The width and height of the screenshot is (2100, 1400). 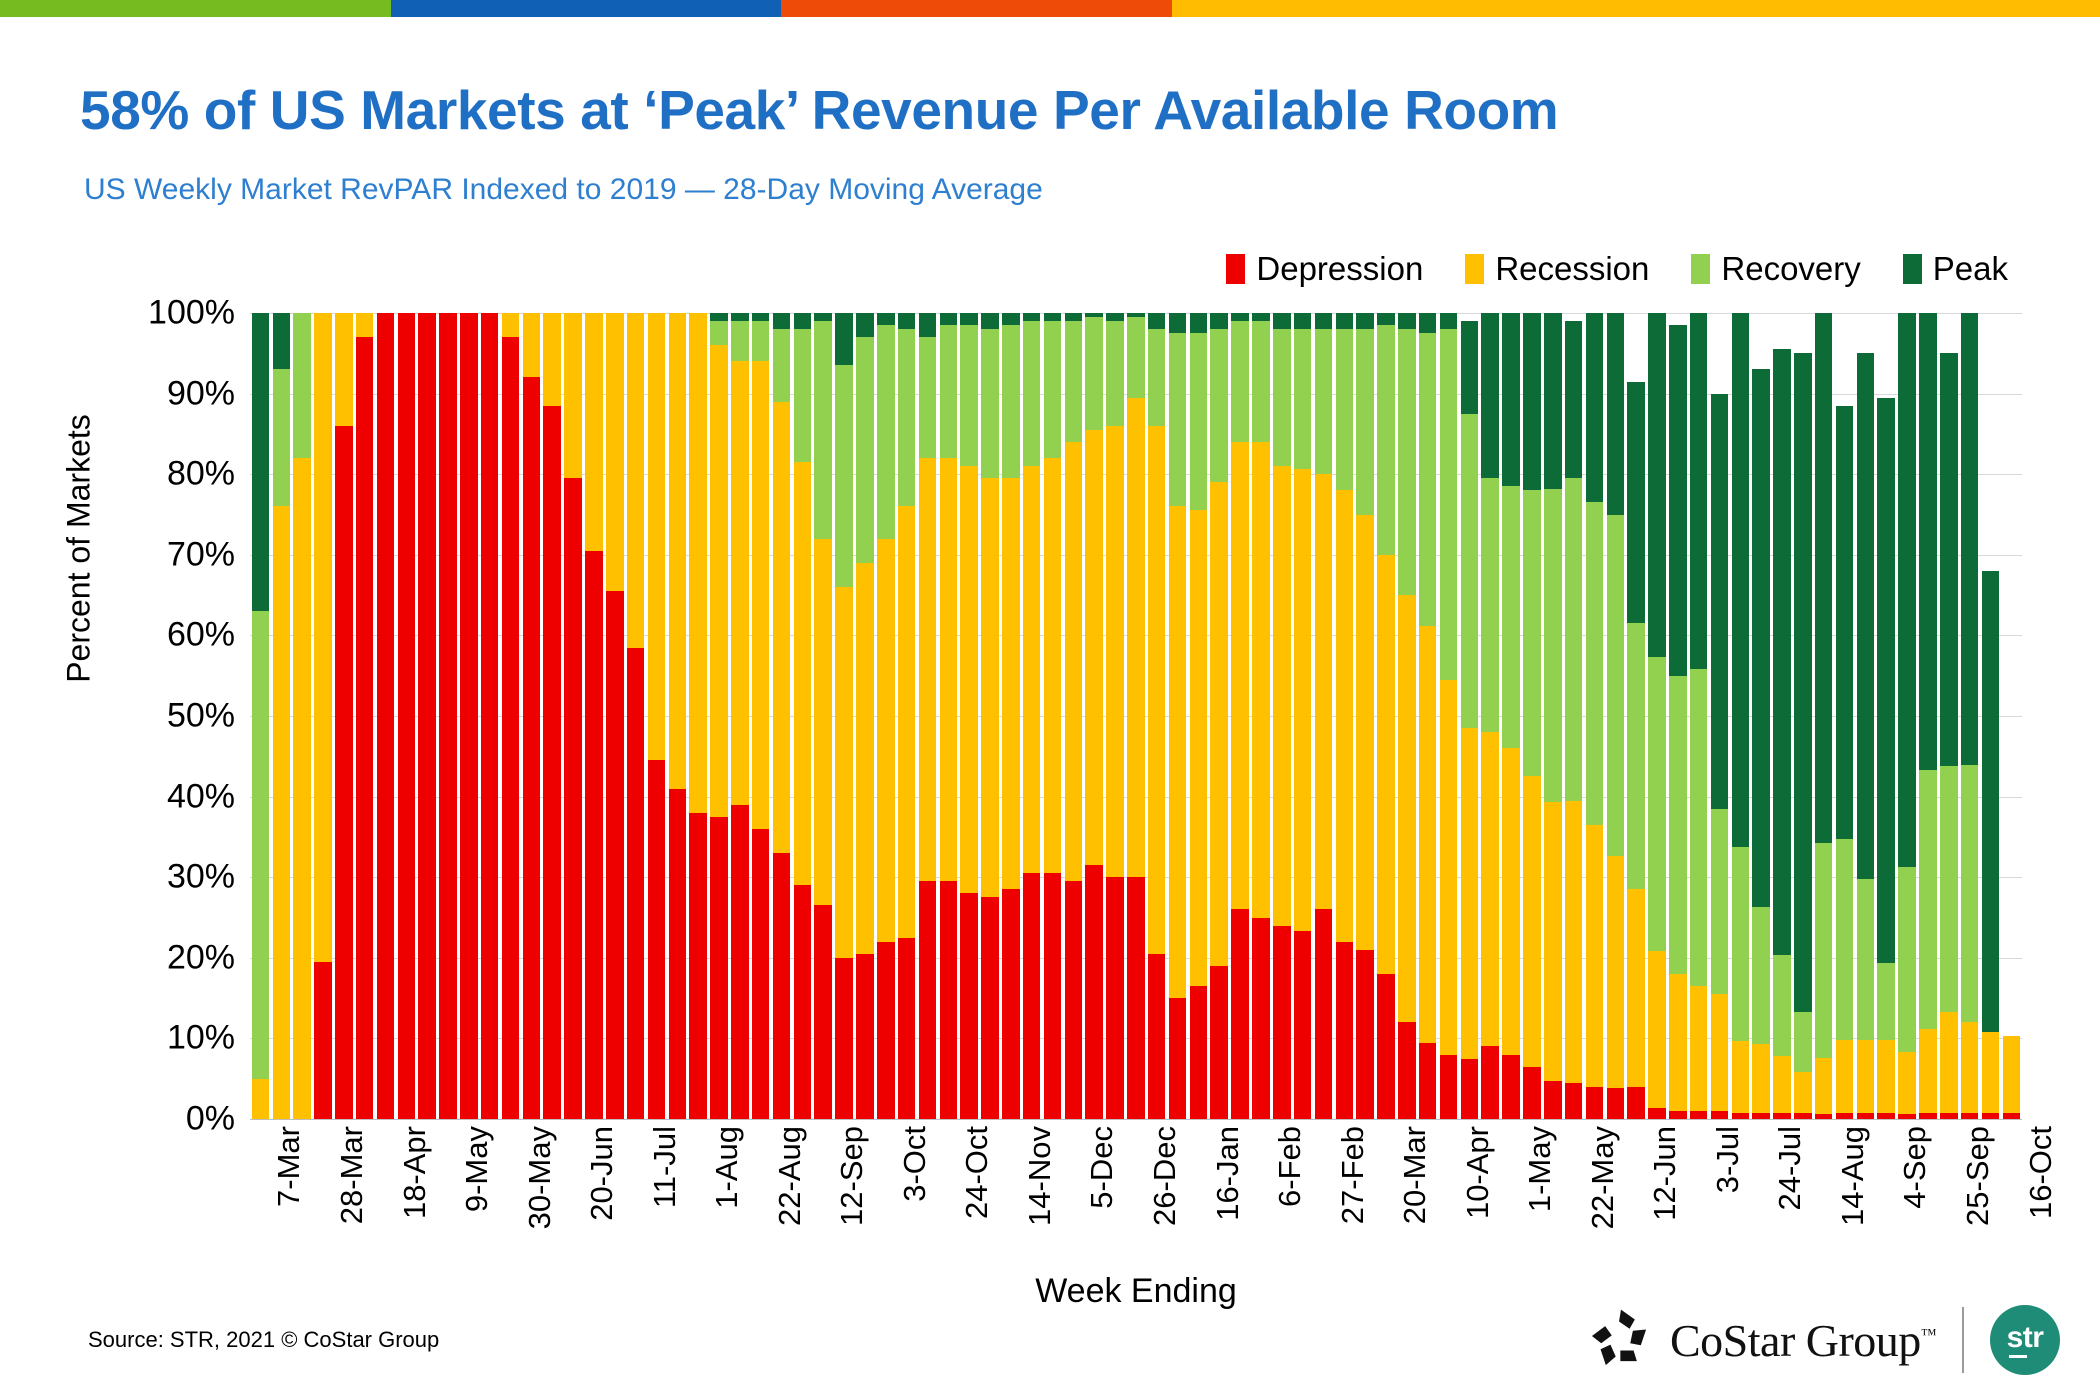 I want to click on bar-segment-peak, so click(x=1240, y=317).